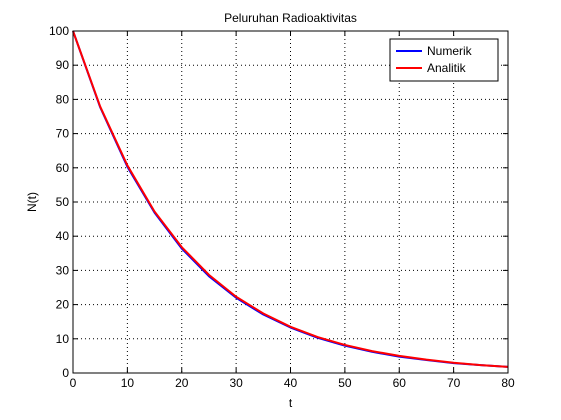 The image size is (561, 420). Describe the element at coordinates (32, 202) in the screenshot. I see `y-axis-label: N(t)` at that location.